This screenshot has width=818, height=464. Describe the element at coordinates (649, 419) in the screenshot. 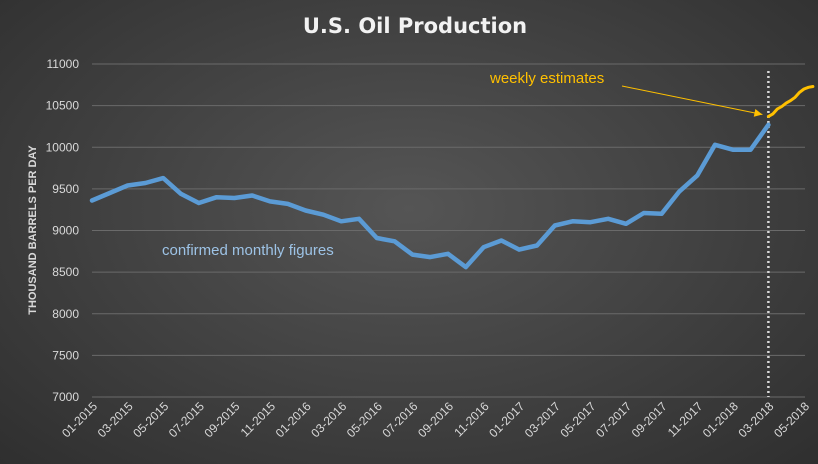

I see `x-tick-label: 09-2017` at that location.